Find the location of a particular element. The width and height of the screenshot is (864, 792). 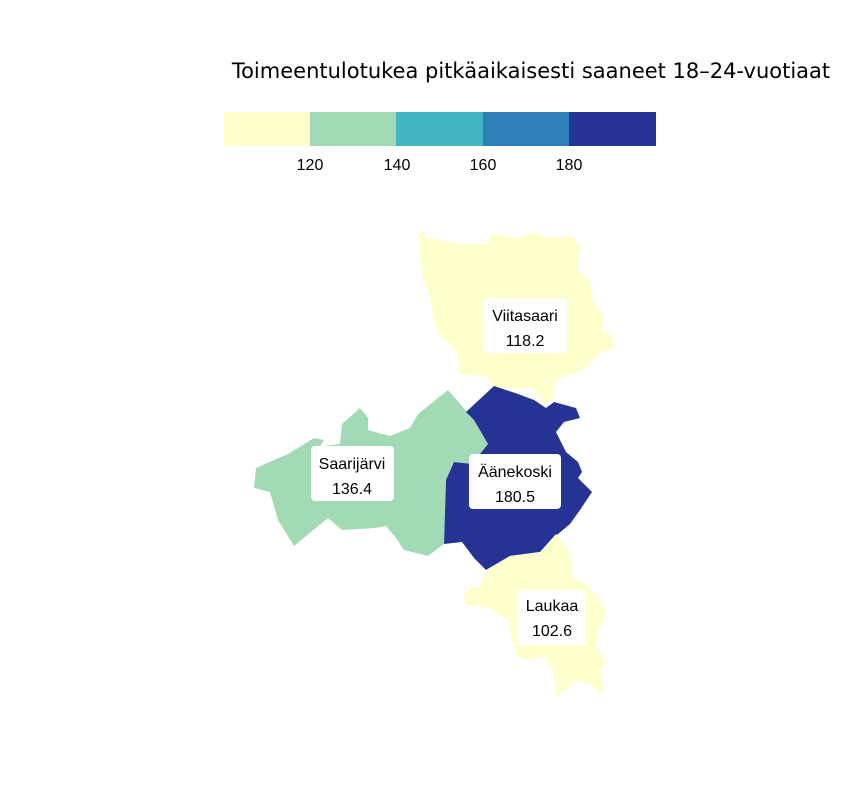

label-aanekoski: Äänekoski 180.5 is located at coordinates (515, 481).